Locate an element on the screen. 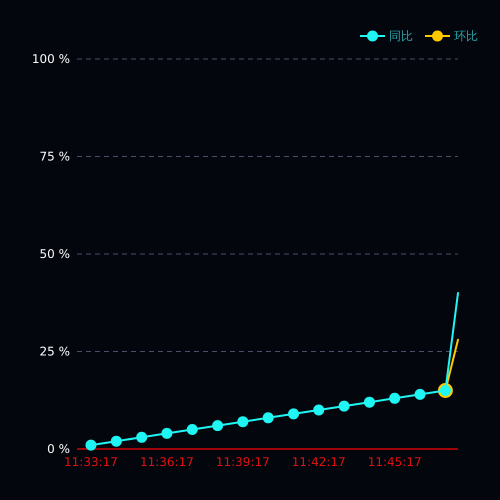 This screenshot has width=500, height=500. x-tick-label: 11:33:17 is located at coordinates (91, 462).